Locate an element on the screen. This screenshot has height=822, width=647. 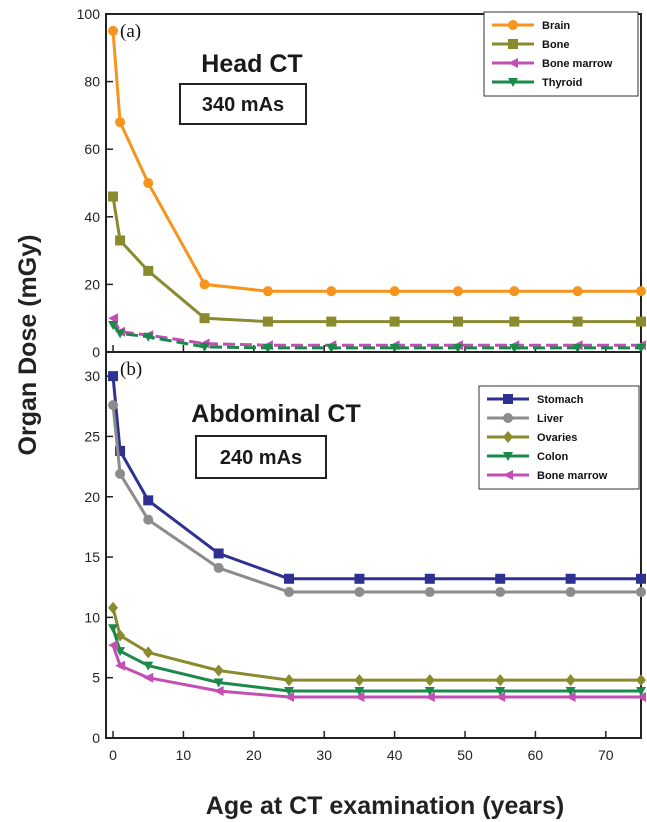
panel-label: (a) is located at coordinates (130, 31).